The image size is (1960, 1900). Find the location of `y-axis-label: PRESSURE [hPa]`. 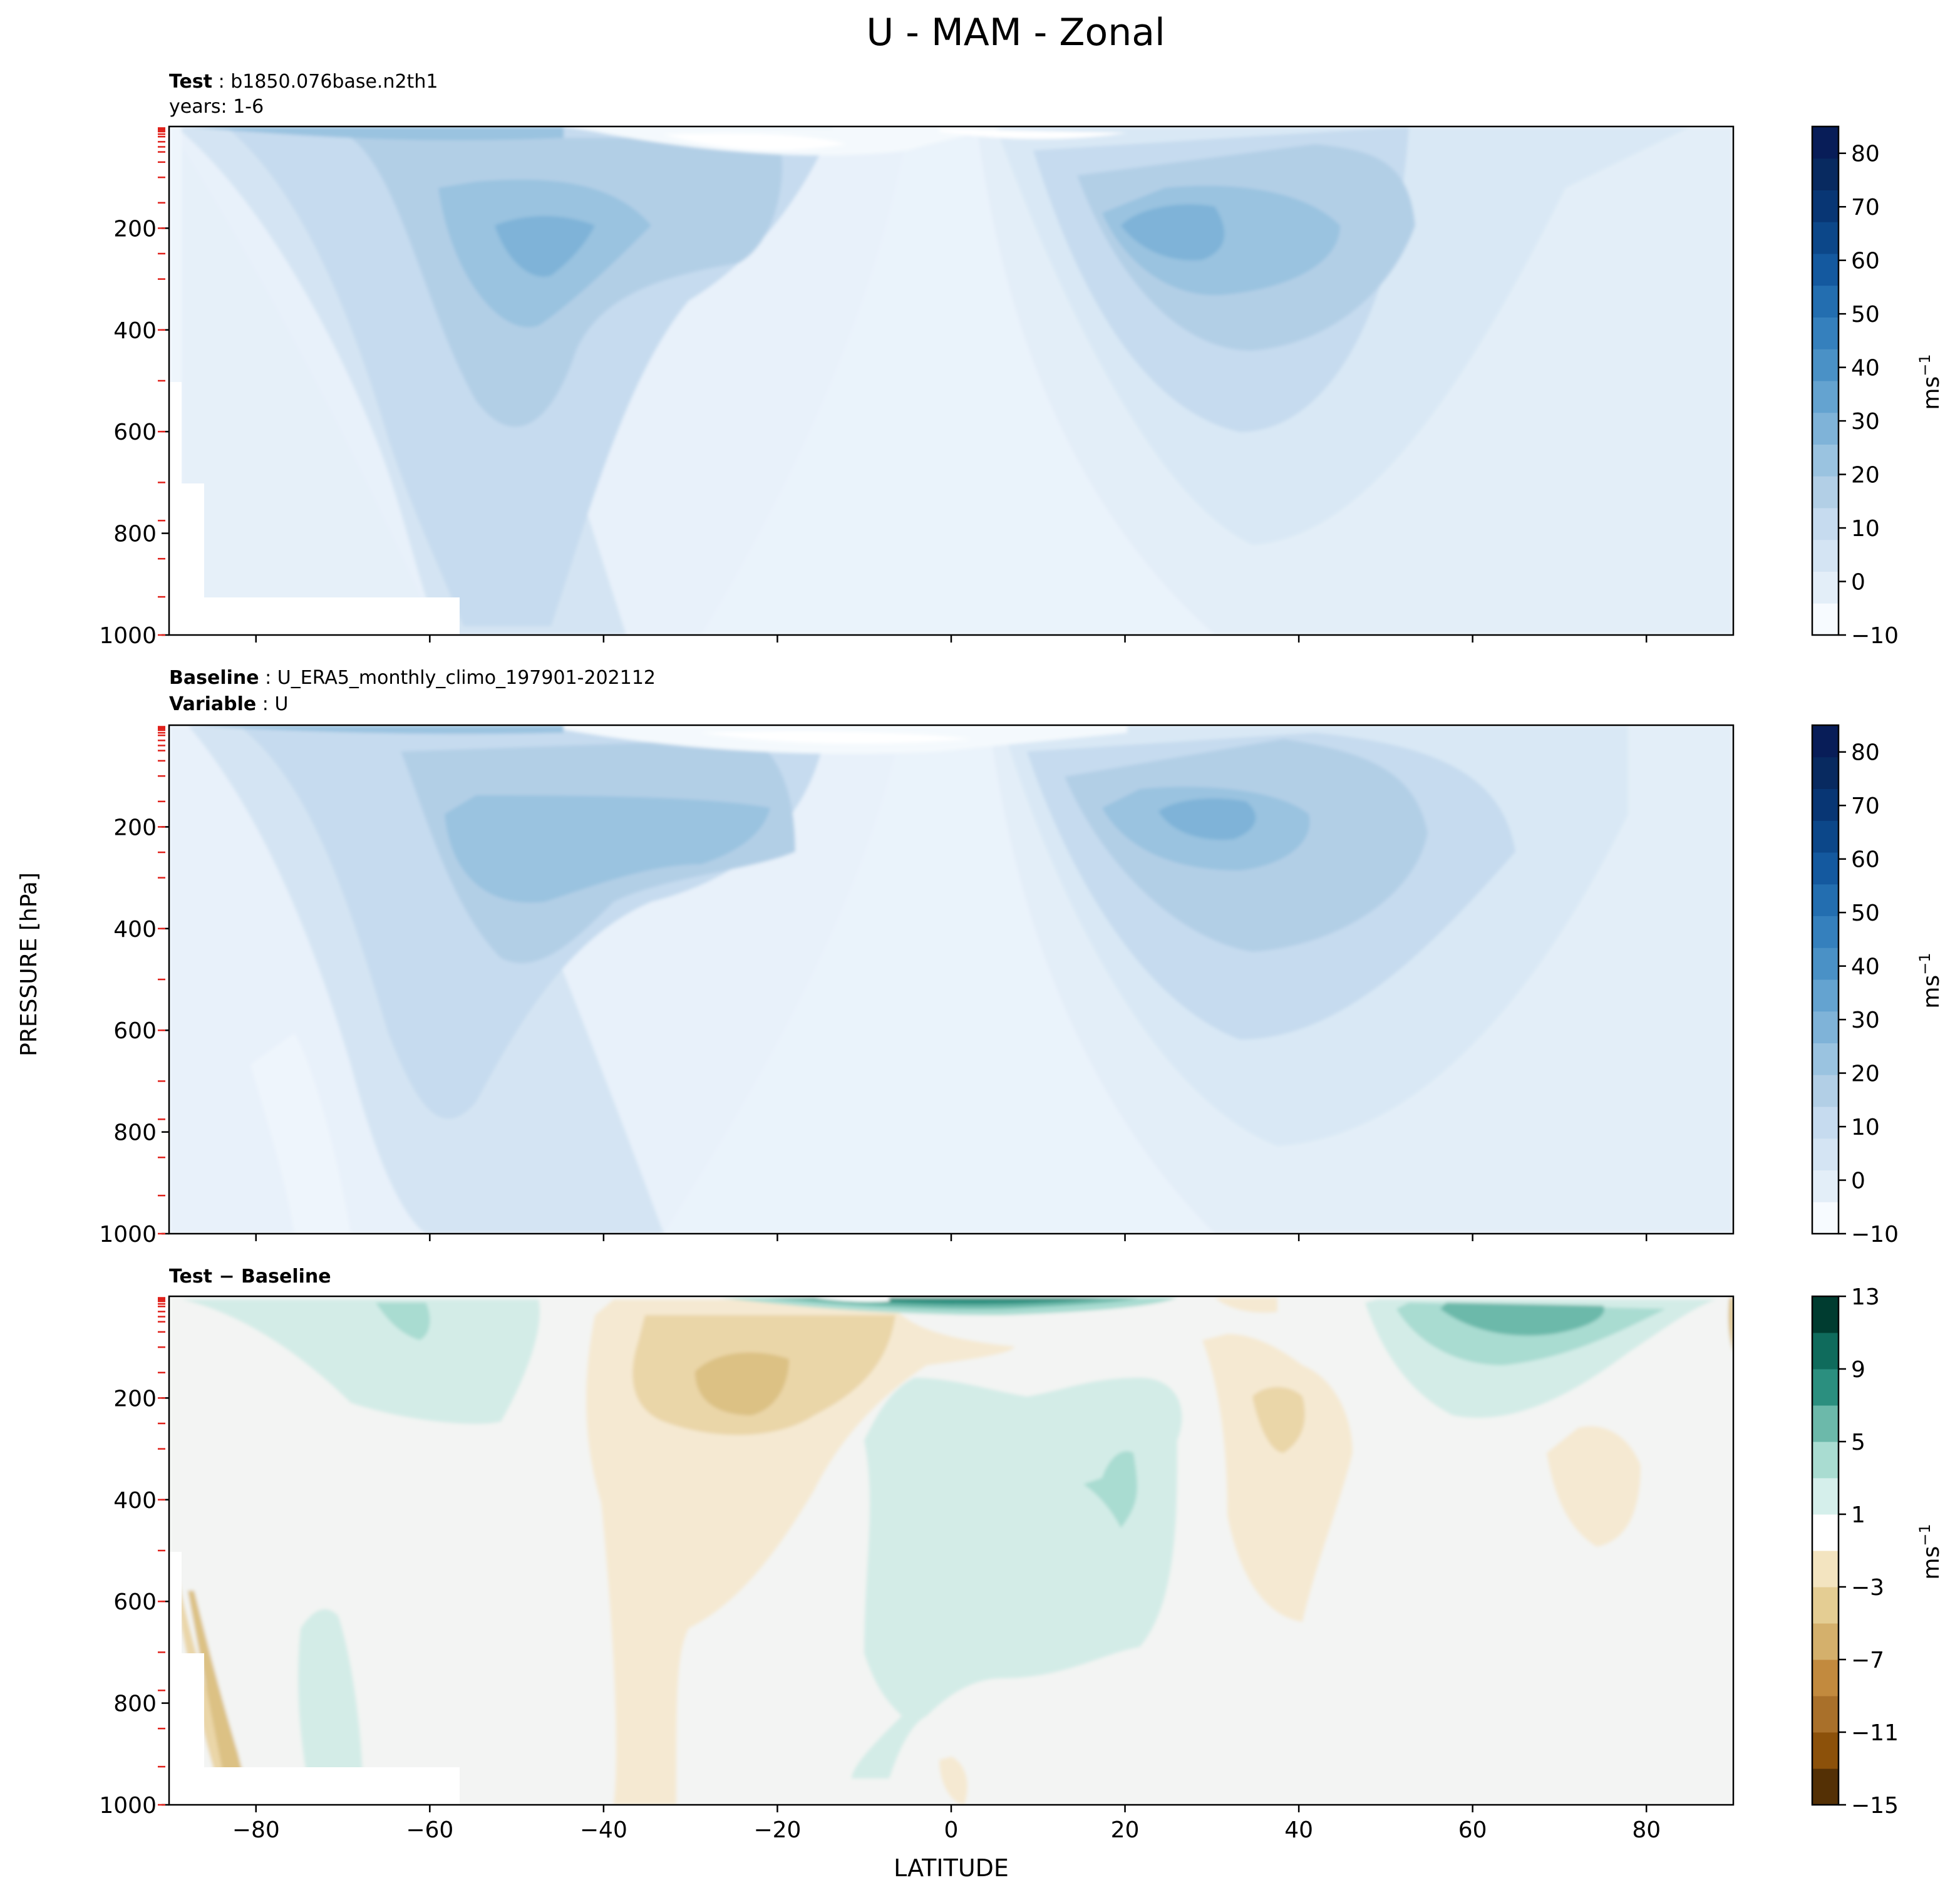

y-axis-label: PRESSURE [hPa] is located at coordinates (29, 964).